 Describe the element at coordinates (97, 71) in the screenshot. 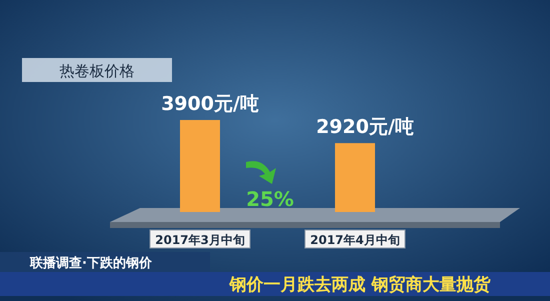

I see `chart-title: 热卷板价格` at that location.